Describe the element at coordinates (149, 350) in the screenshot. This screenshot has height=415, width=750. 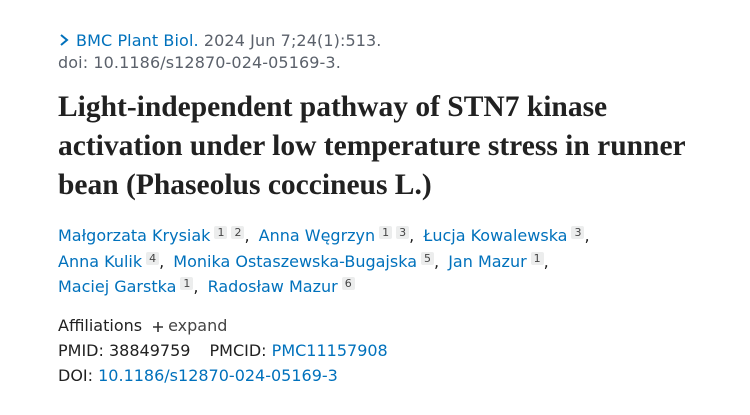
I see `pmid: 38849759` at that location.